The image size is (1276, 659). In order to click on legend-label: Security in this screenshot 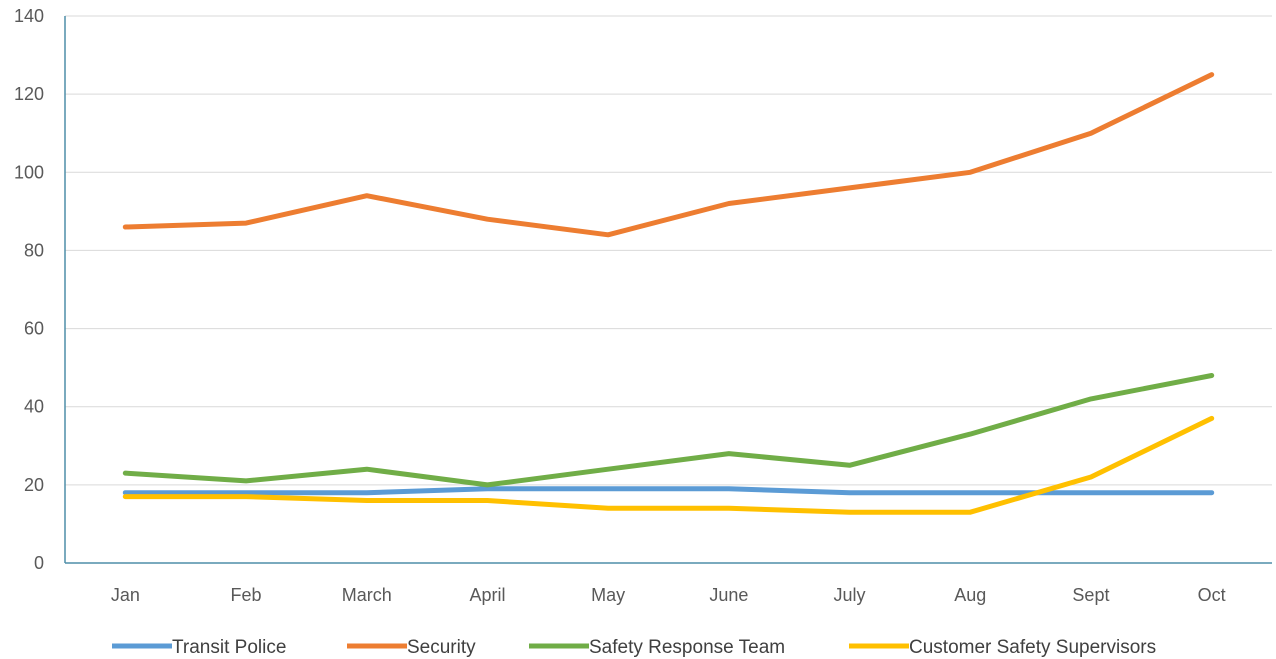, I will do `click(441, 647)`.